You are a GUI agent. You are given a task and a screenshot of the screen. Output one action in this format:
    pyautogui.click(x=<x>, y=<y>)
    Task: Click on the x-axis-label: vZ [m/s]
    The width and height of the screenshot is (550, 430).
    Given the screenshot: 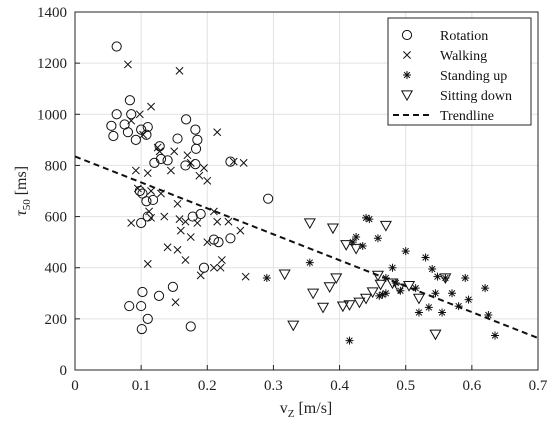 What is the action you would take?
    pyautogui.click(x=306, y=410)
    